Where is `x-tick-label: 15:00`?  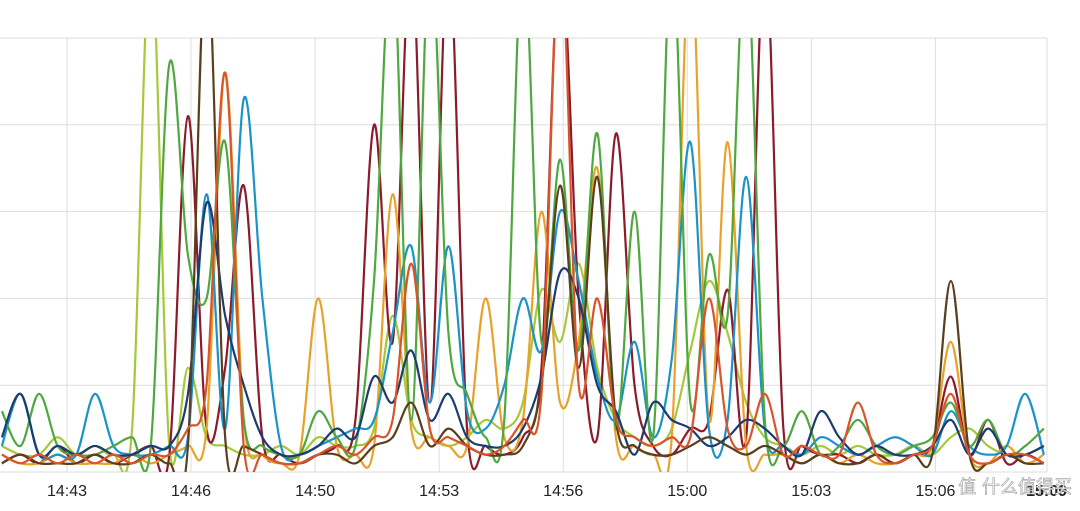 x-tick-label: 15:00 is located at coordinates (687, 491).